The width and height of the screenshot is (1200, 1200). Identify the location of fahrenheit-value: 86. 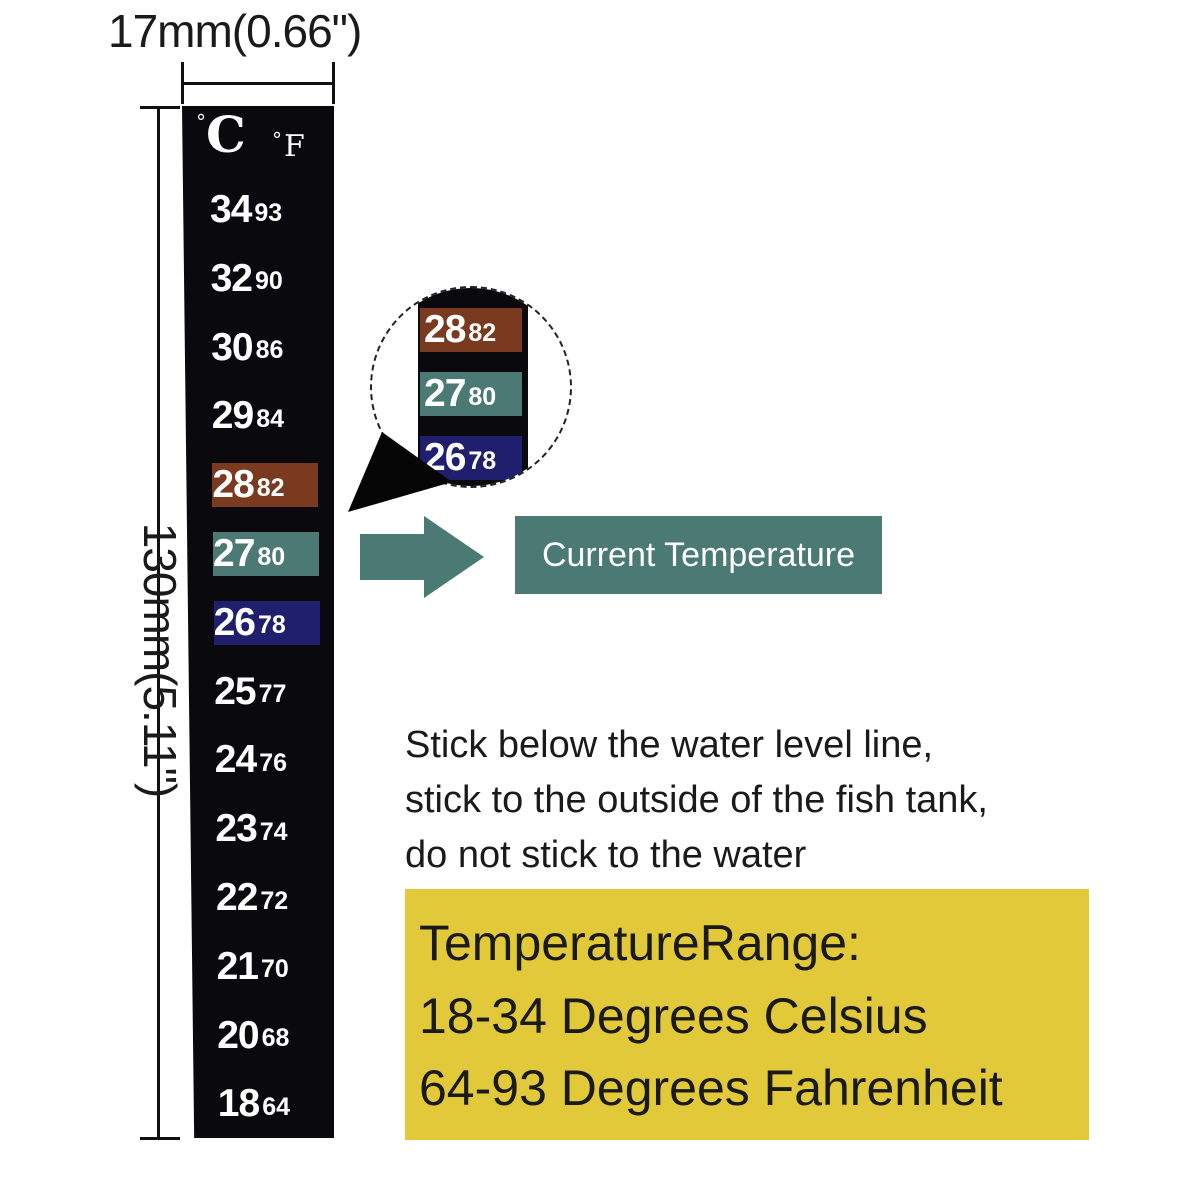
(269, 350).